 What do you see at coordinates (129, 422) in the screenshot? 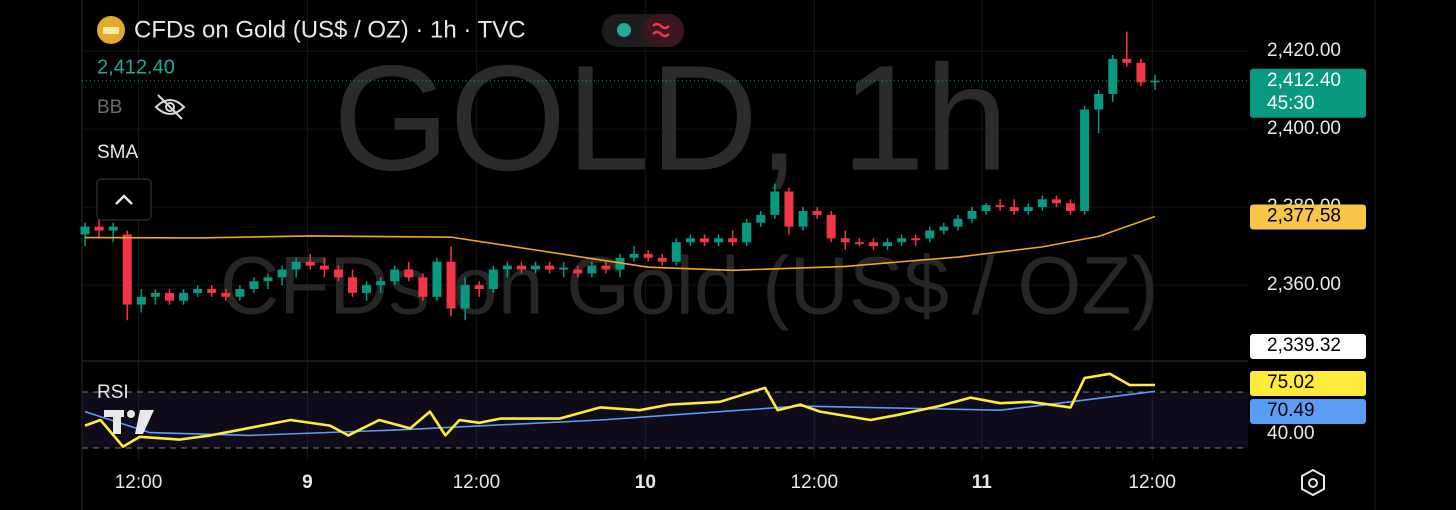
I see `tradingview-logo` at bounding box center [129, 422].